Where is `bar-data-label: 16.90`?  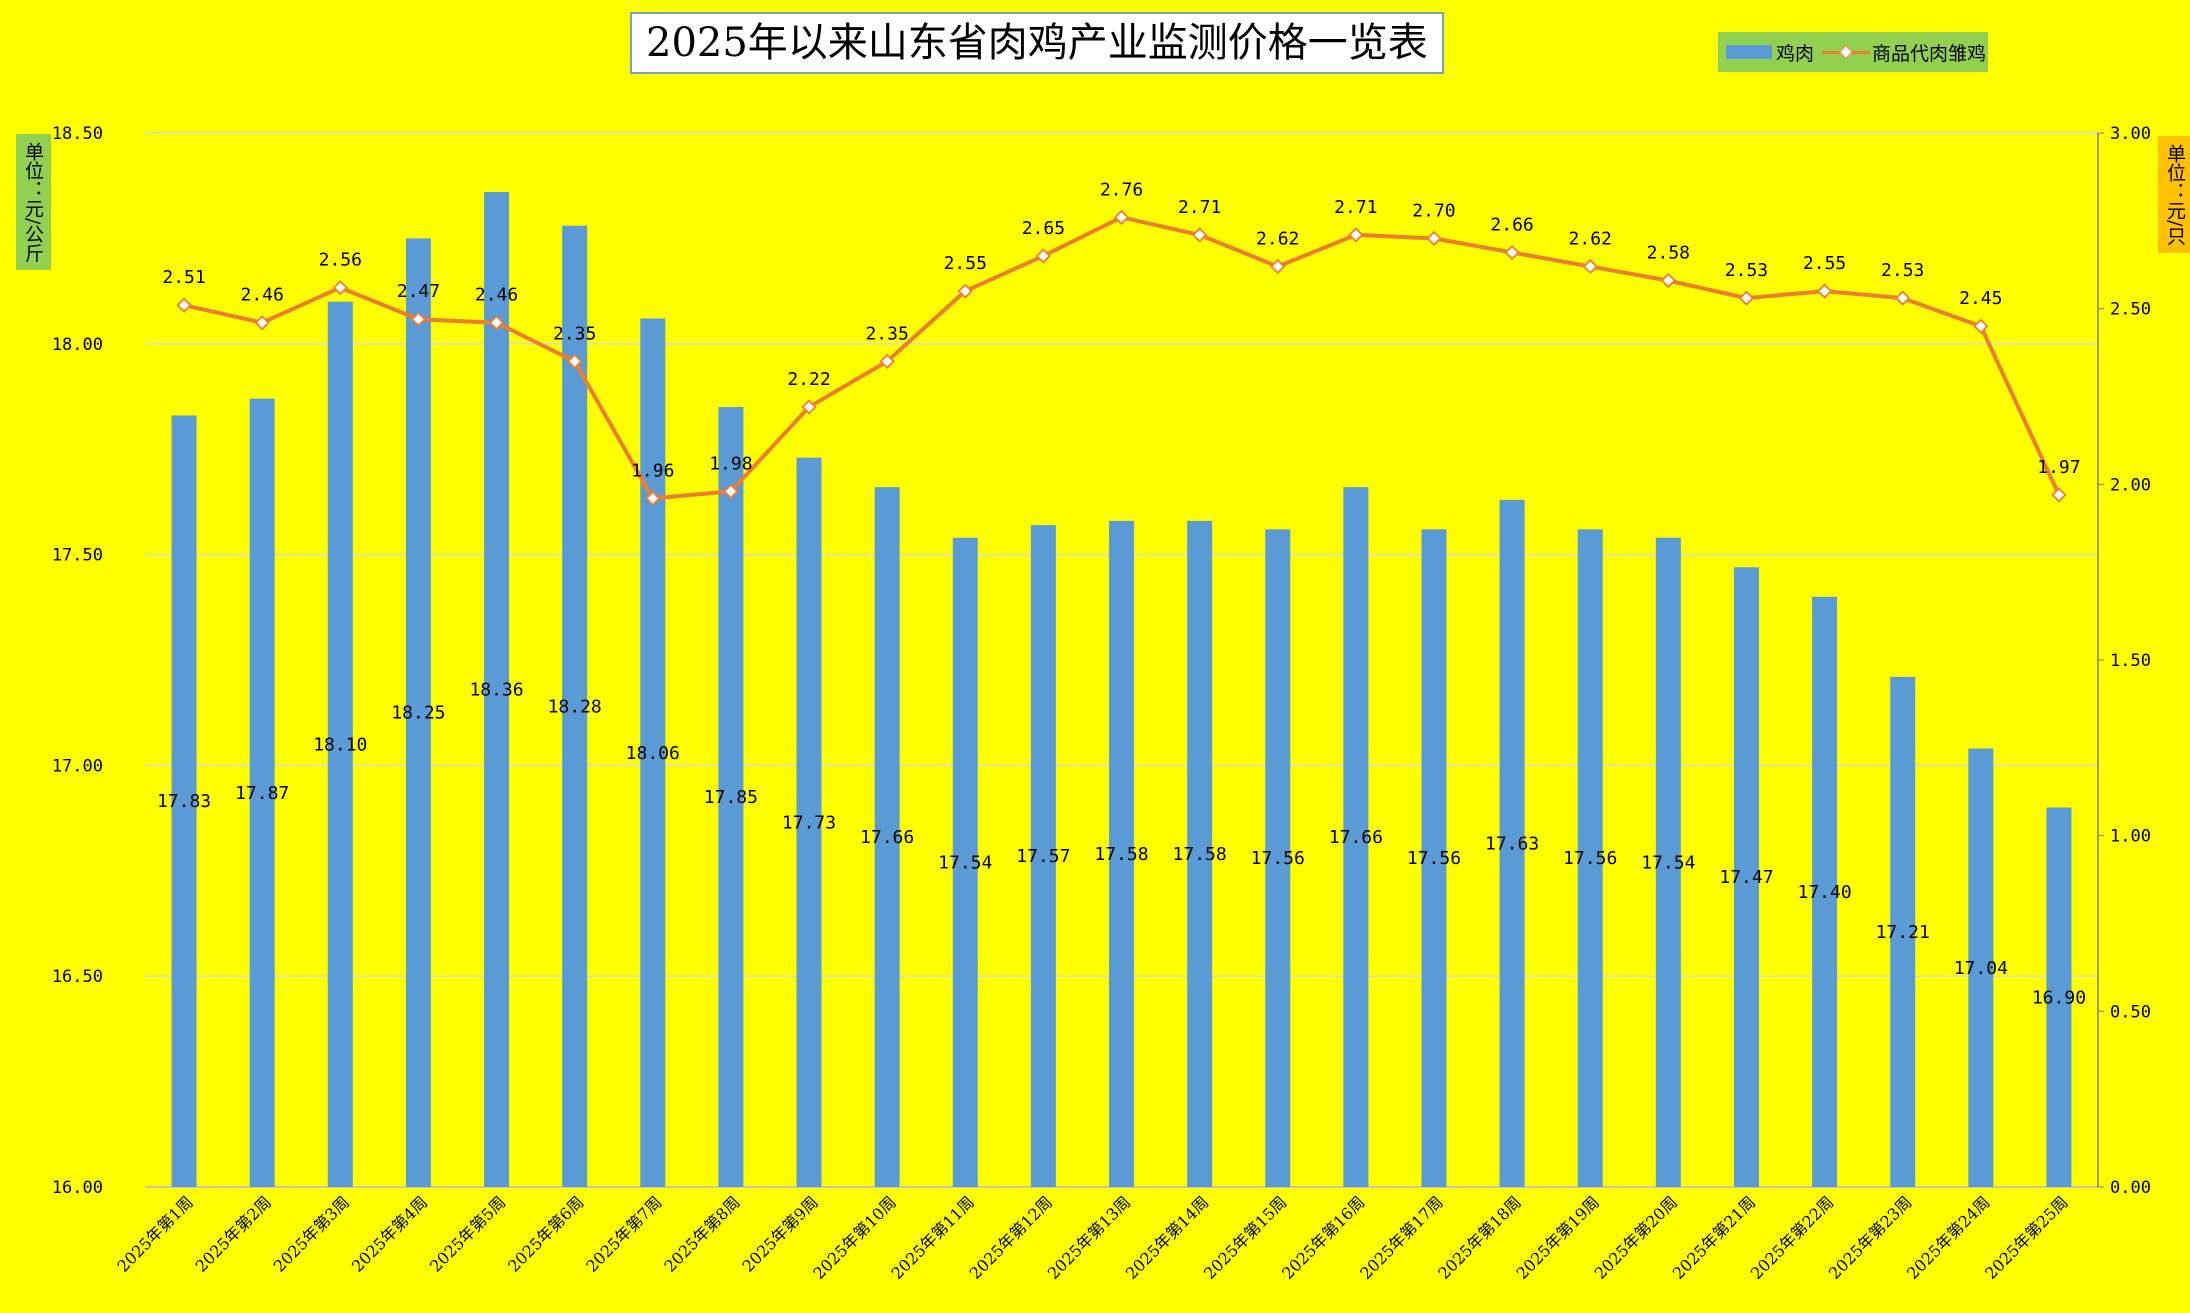
bar-data-label: 16.90 is located at coordinates (2059, 997).